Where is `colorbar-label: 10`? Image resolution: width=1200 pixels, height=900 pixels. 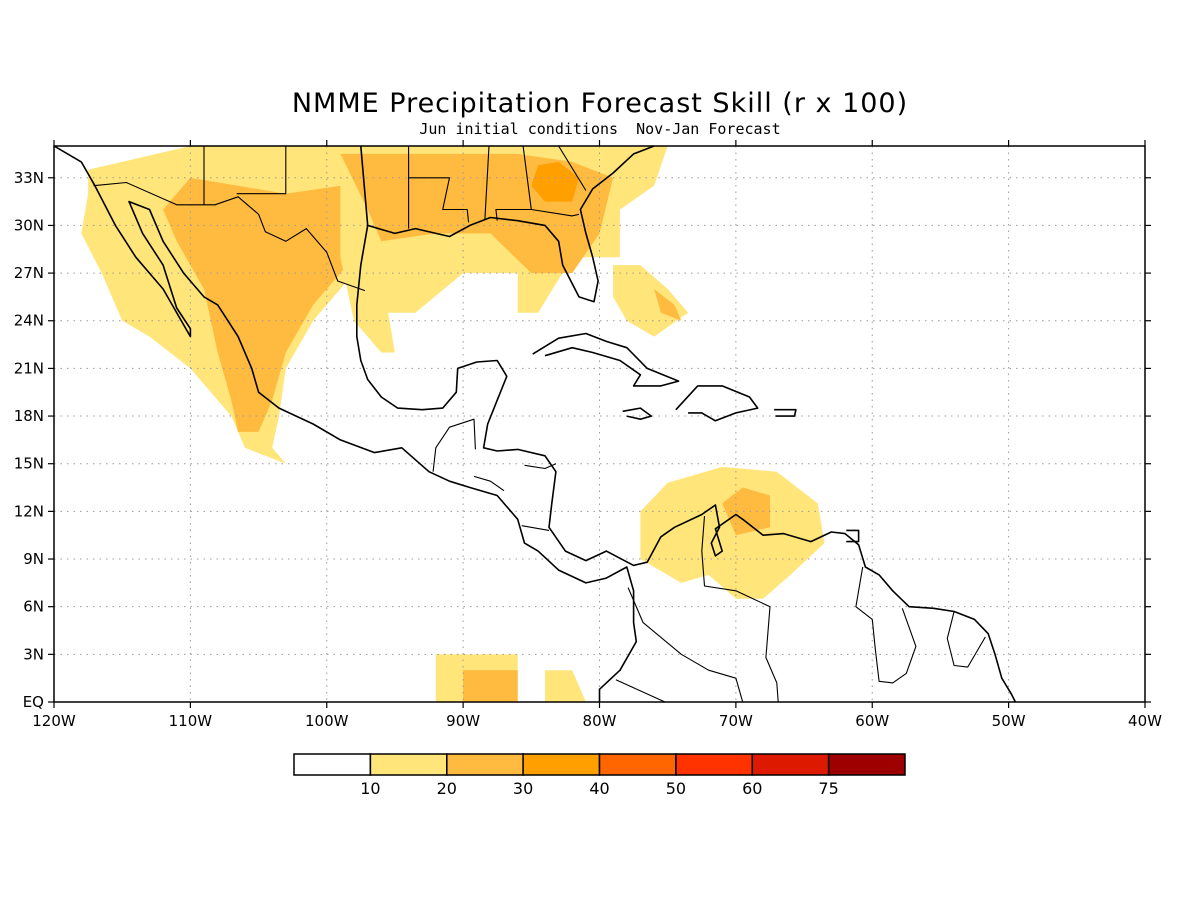
colorbar-label: 10 is located at coordinates (370, 788).